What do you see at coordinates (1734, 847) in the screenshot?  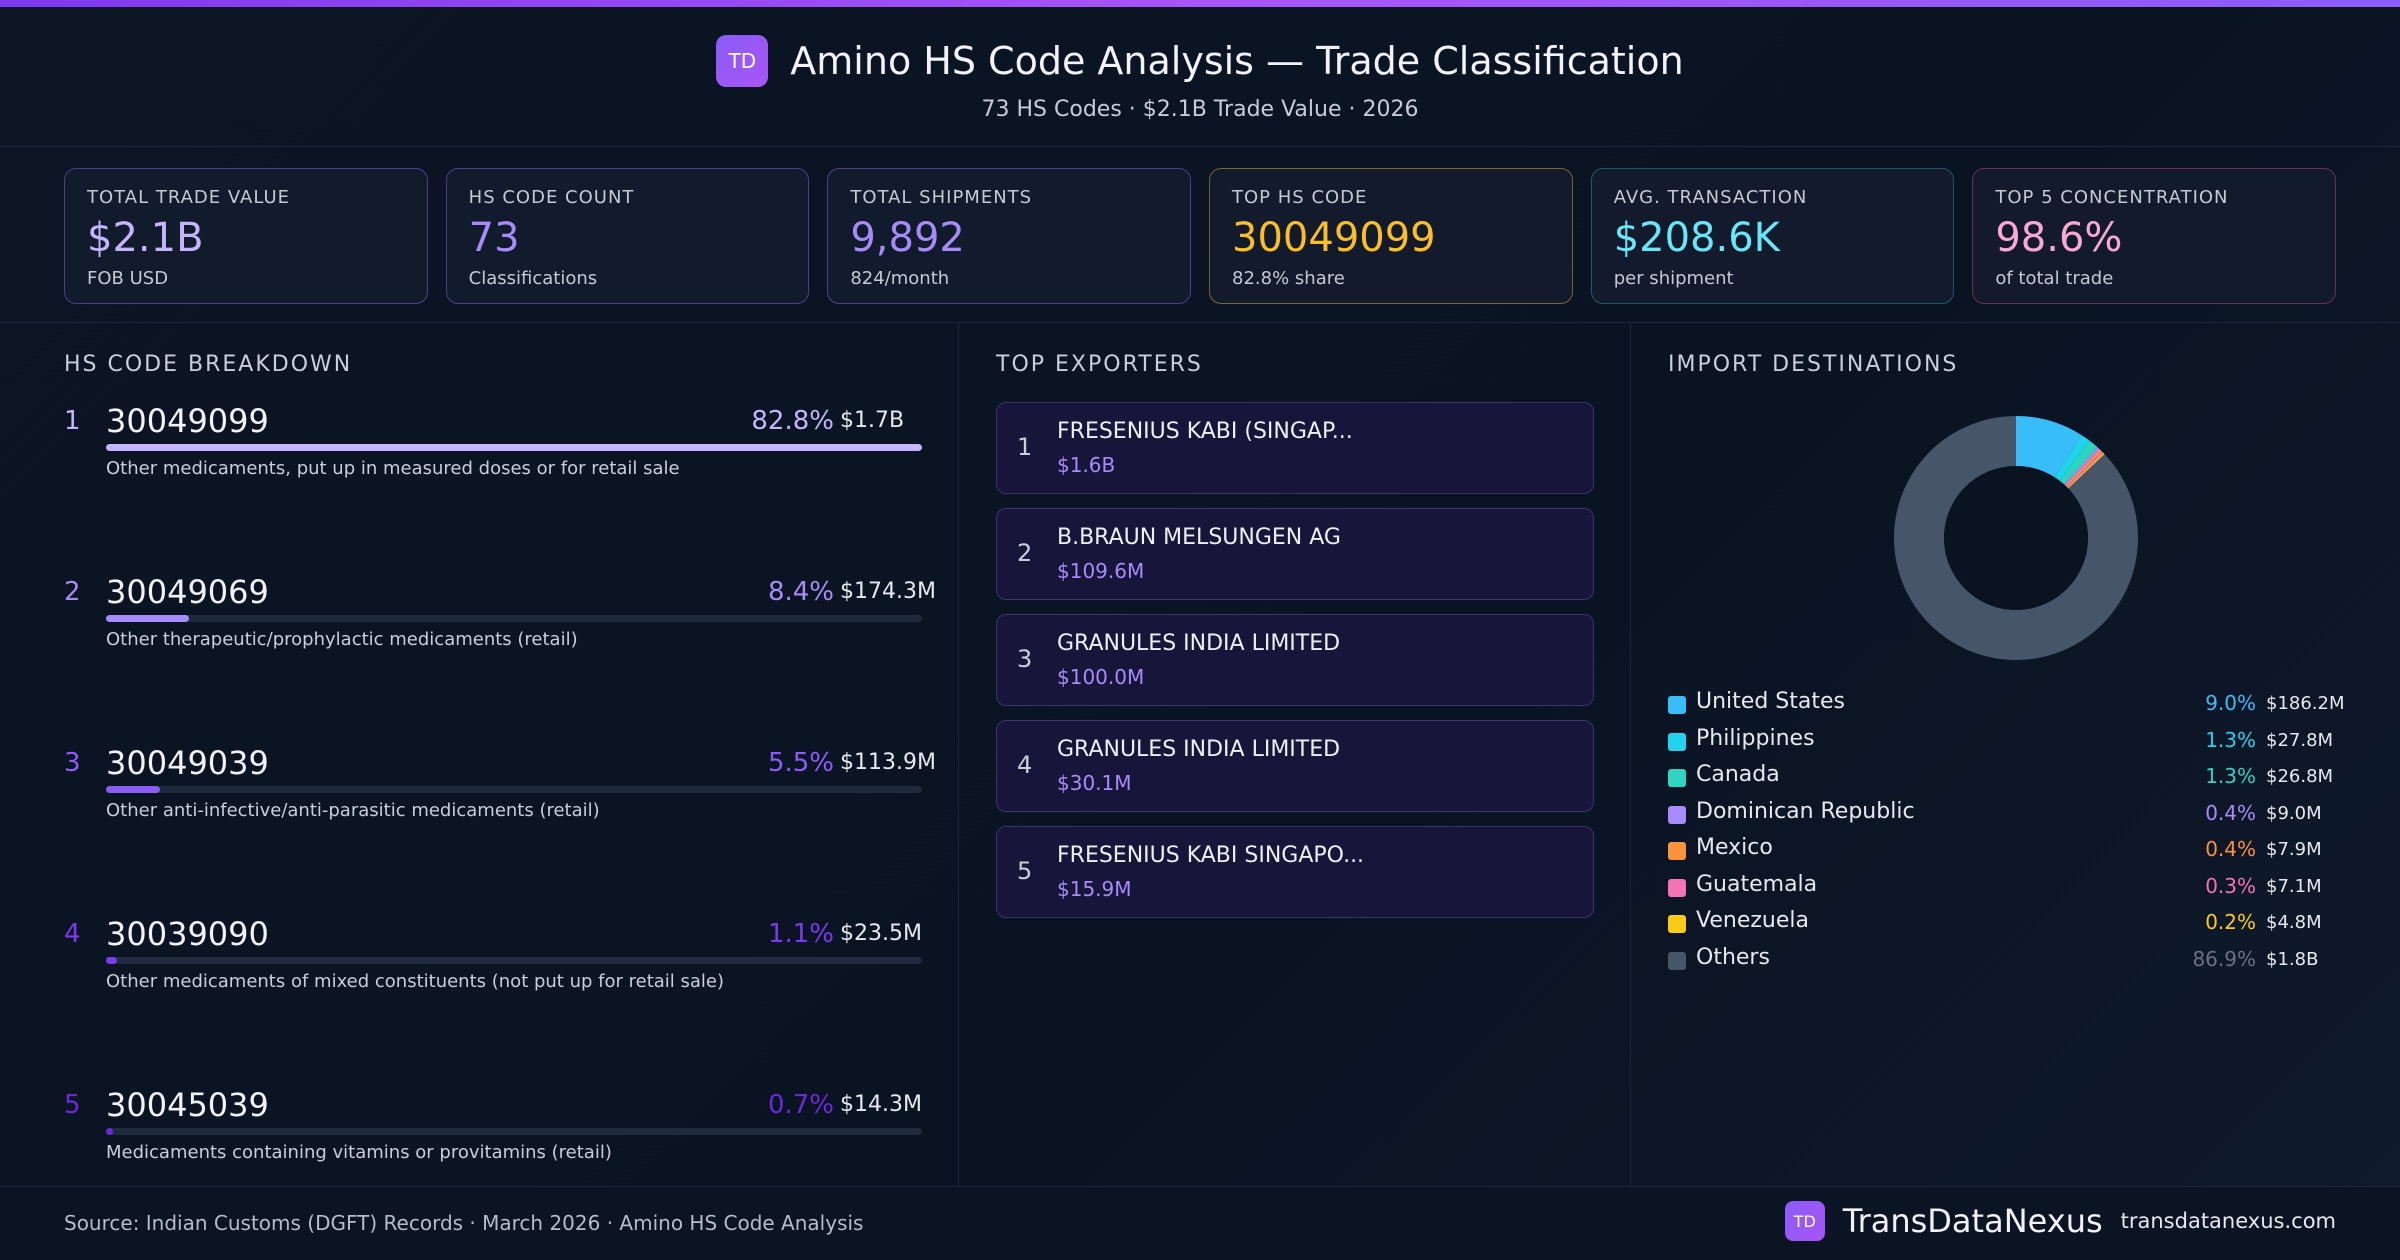 I see `legend-label: Mexico` at bounding box center [1734, 847].